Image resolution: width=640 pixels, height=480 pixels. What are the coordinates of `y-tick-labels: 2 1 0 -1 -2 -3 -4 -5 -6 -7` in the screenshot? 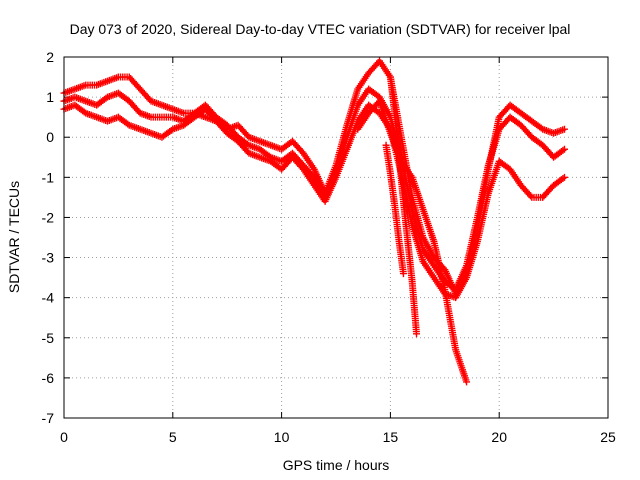 It's located at (48, 237).